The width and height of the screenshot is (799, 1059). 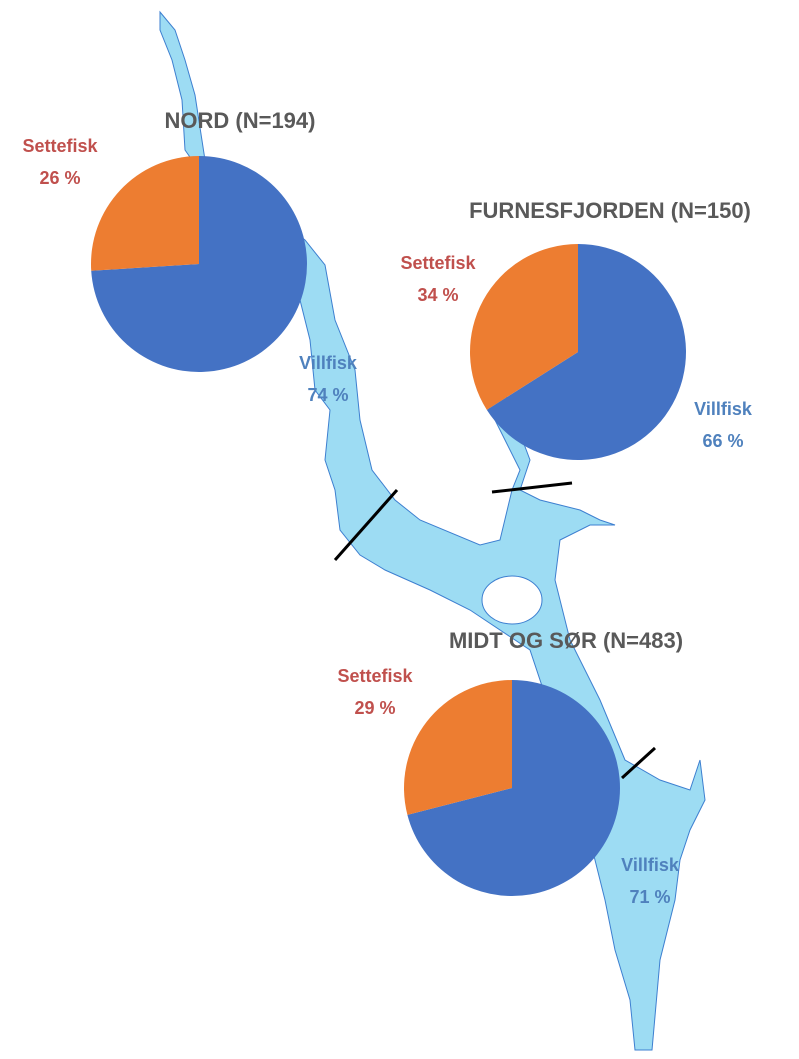 What do you see at coordinates (437, 295) in the screenshot?
I see `value-label: 34 %` at bounding box center [437, 295].